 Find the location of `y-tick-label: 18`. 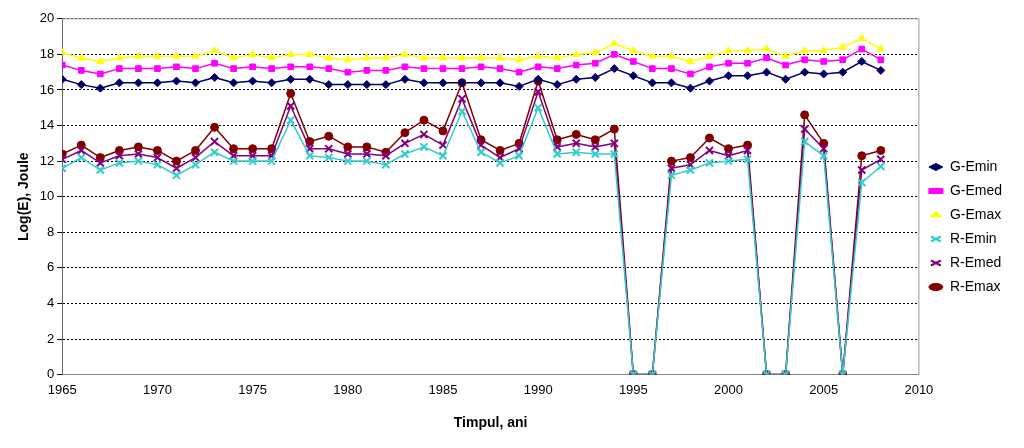

y-tick-label: 18 is located at coordinates (47, 53).